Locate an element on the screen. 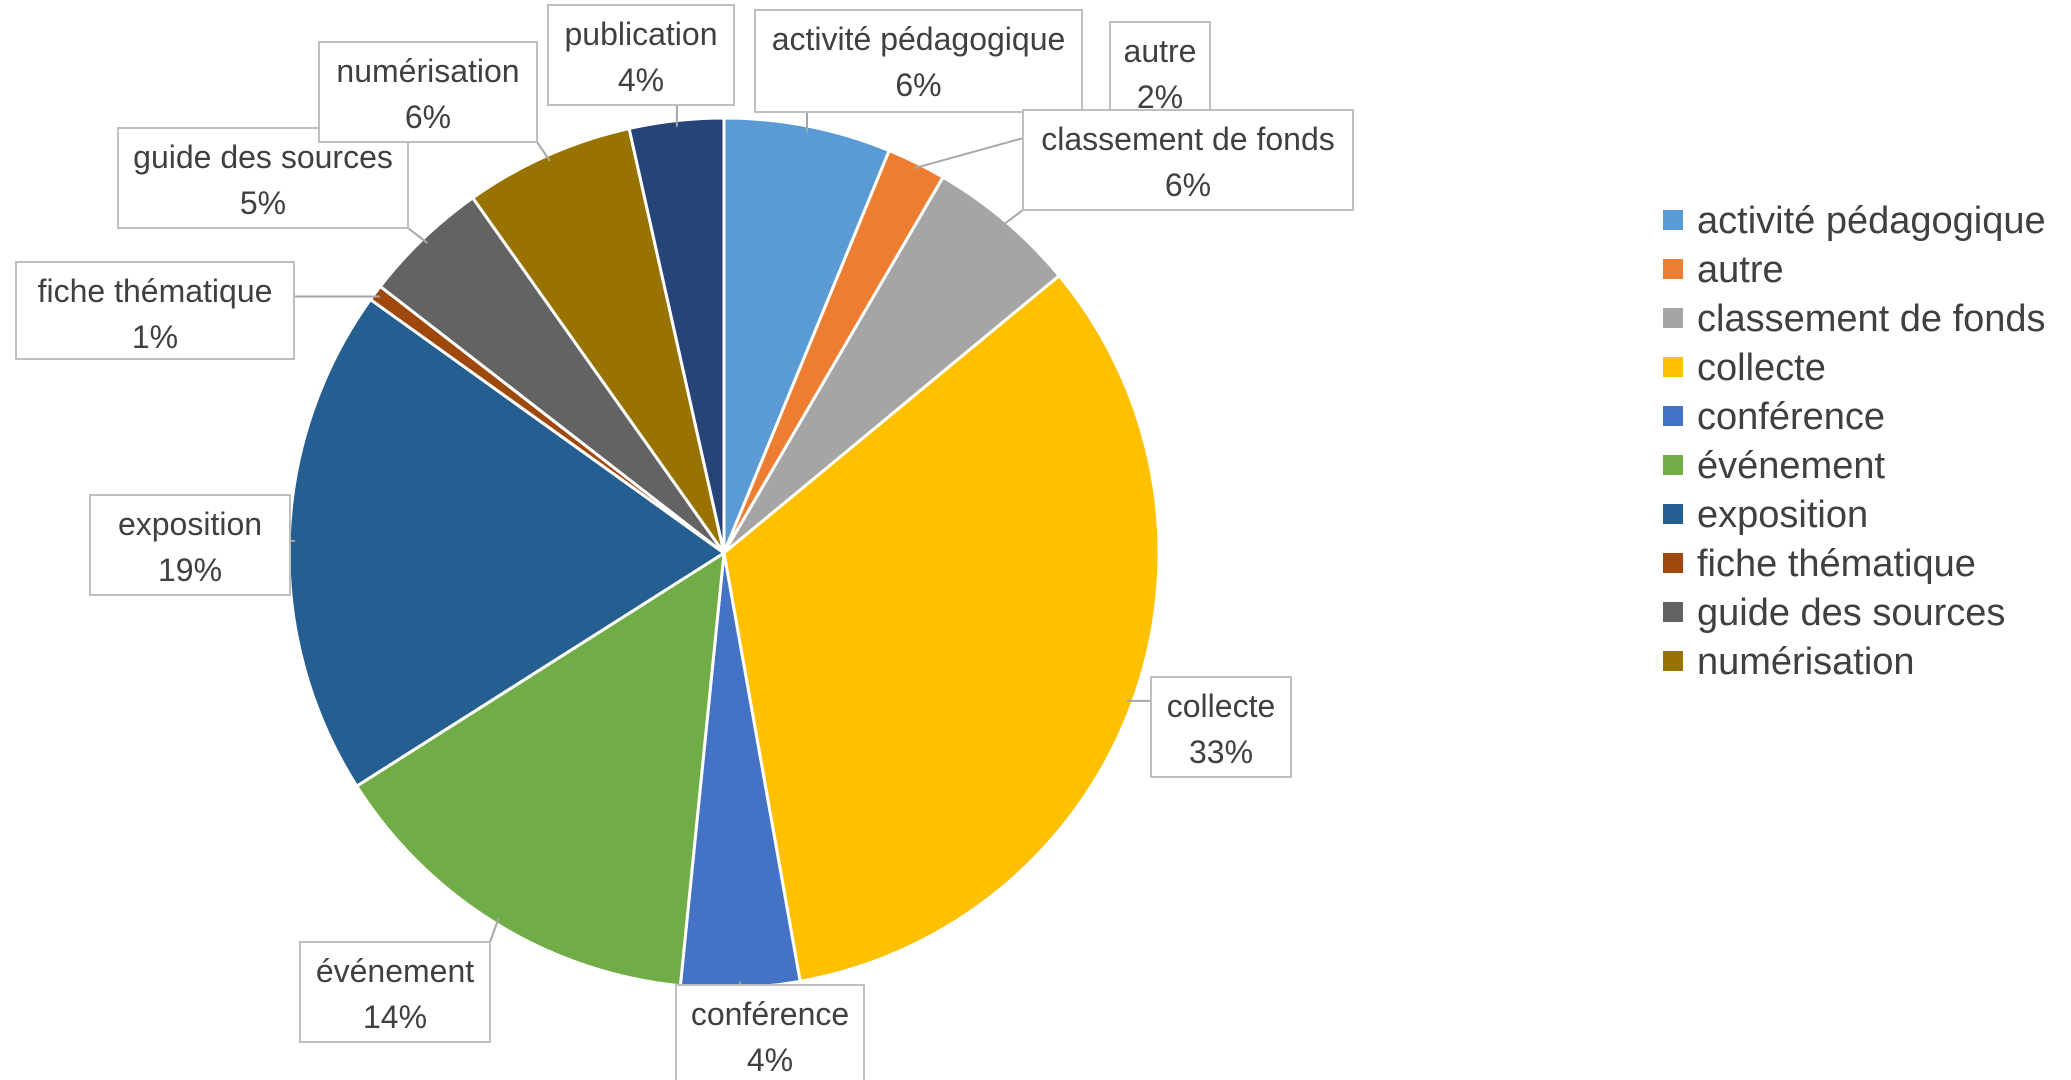 The image size is (2071, 1080). slice-classement-de-fonds is located at coordinates (891, 365).